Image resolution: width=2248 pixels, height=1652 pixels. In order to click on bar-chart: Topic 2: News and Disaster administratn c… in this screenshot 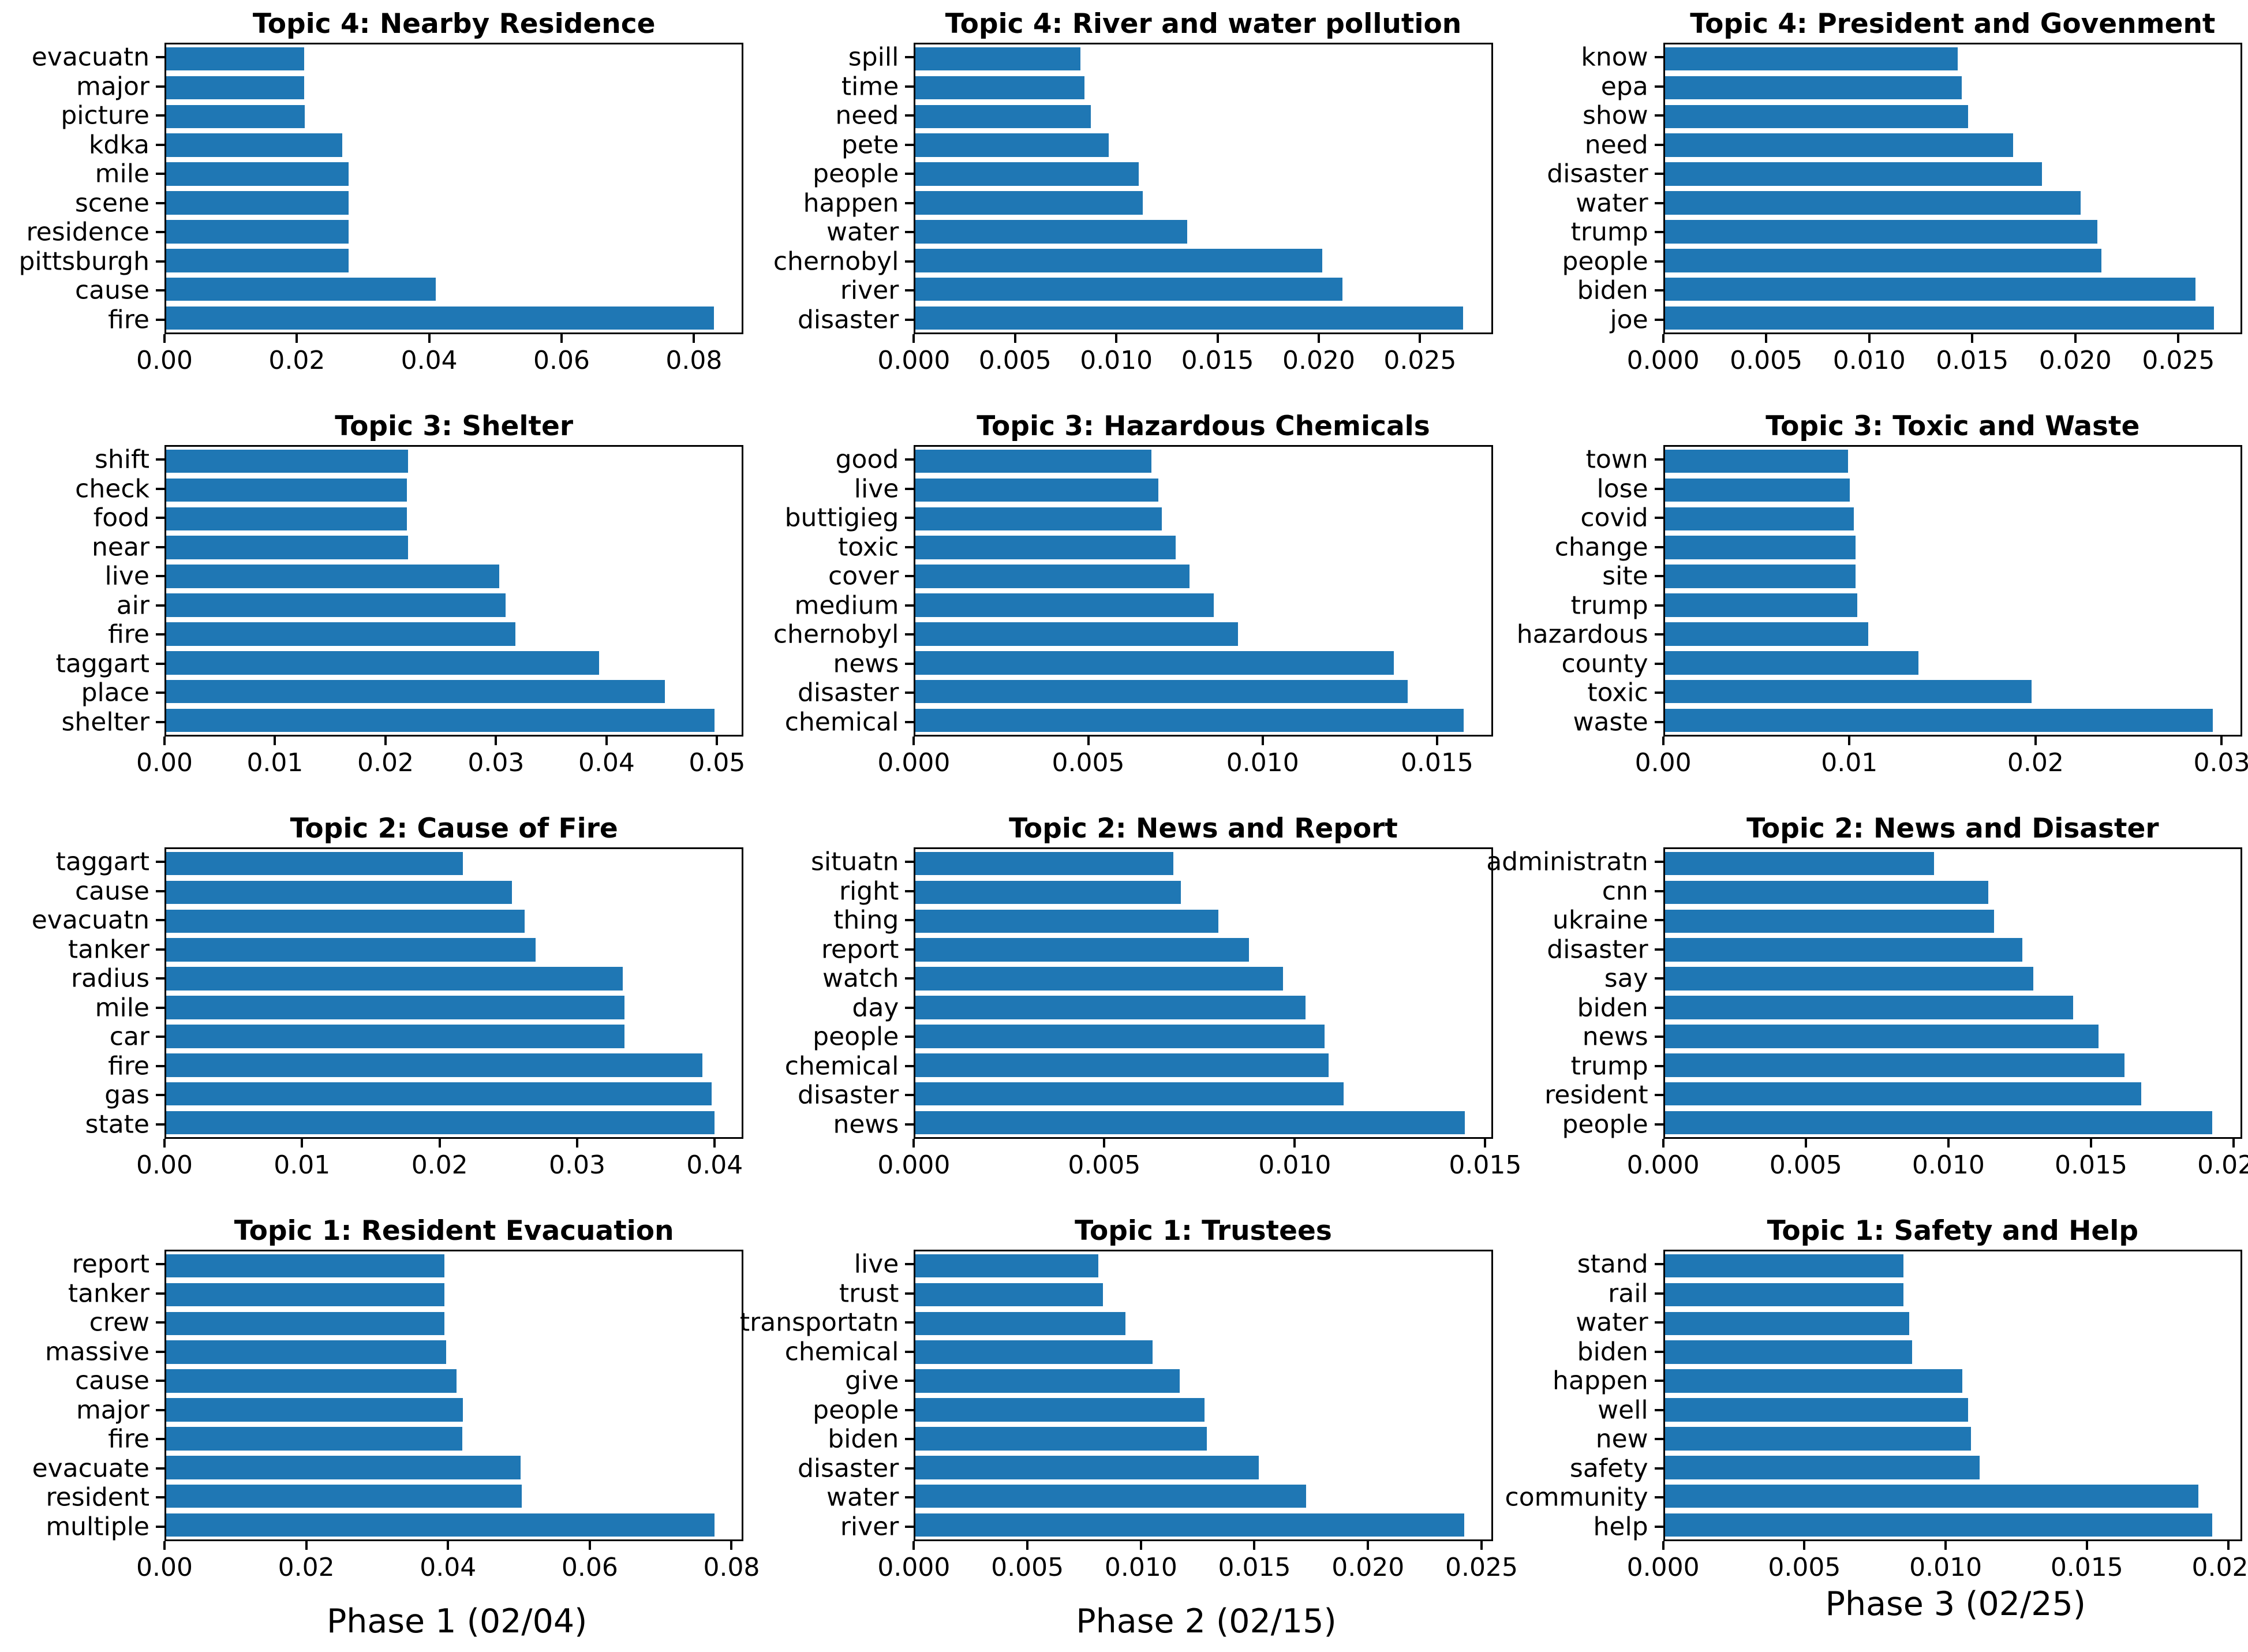, I will do `click(1867, 1006)`.